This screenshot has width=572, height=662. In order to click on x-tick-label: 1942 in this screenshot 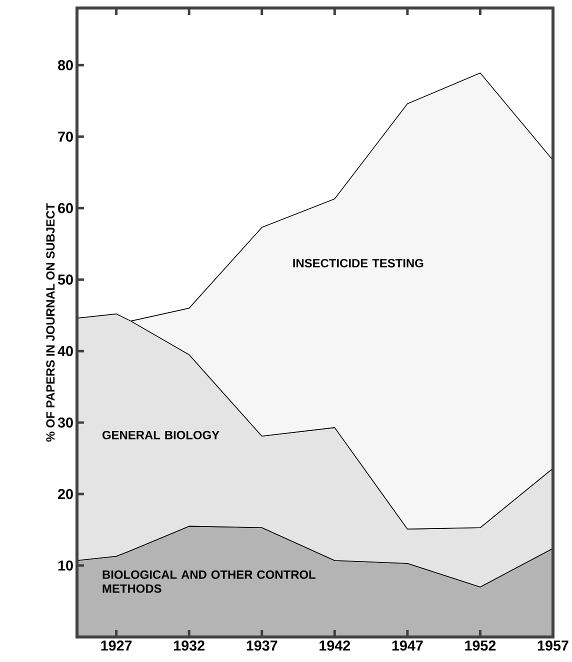, I will do `click(335, 645)`.